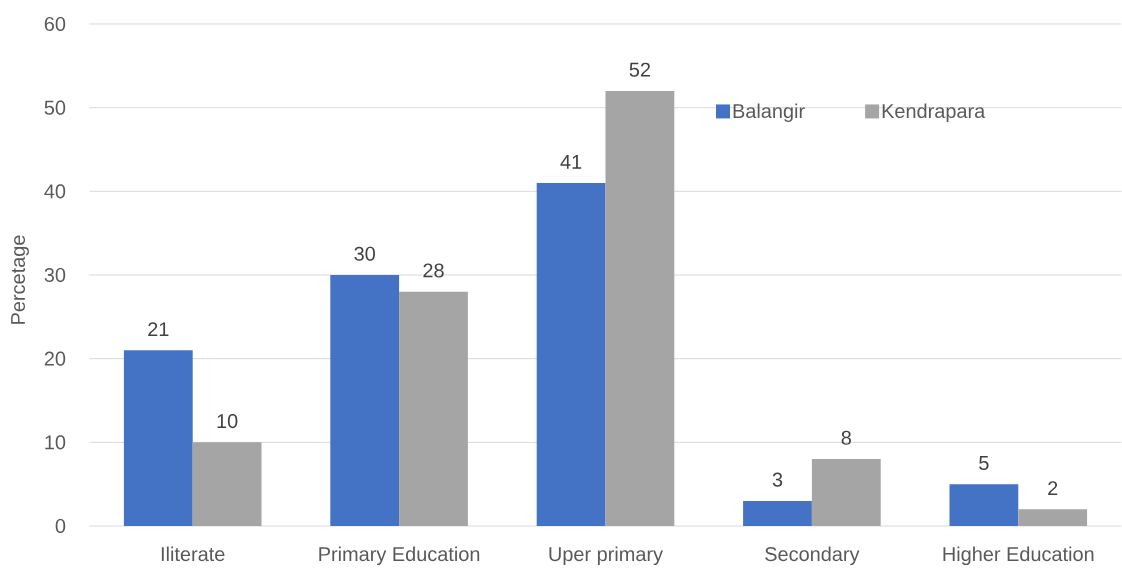 This screenshot has width=1122, height=570. Describe the element at coordinates (984, 463) in the screenshot. I see `data-label: 5` at that location.